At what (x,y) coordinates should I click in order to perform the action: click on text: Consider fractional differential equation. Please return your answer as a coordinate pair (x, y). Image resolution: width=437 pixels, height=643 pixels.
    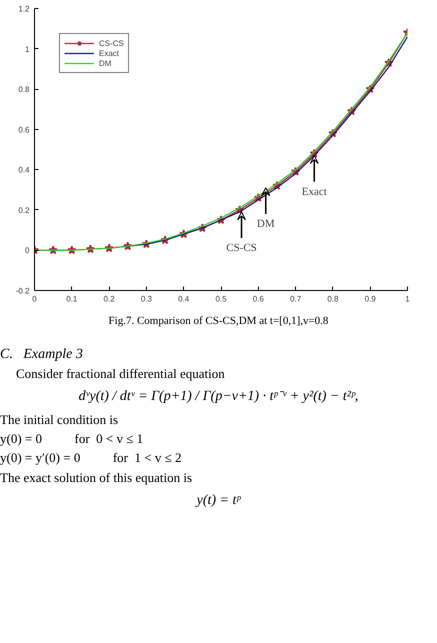
    Looking at the image, I should click on (120, 374).